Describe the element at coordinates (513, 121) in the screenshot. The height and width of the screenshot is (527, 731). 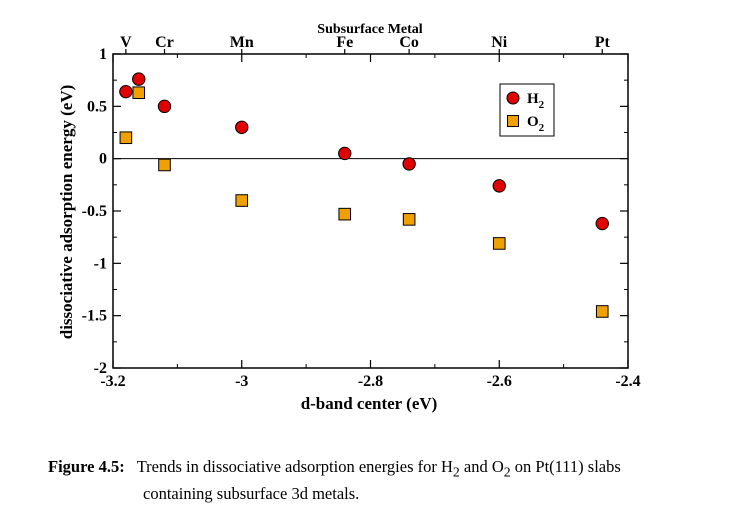
I see `legend-marker-square` at that location.